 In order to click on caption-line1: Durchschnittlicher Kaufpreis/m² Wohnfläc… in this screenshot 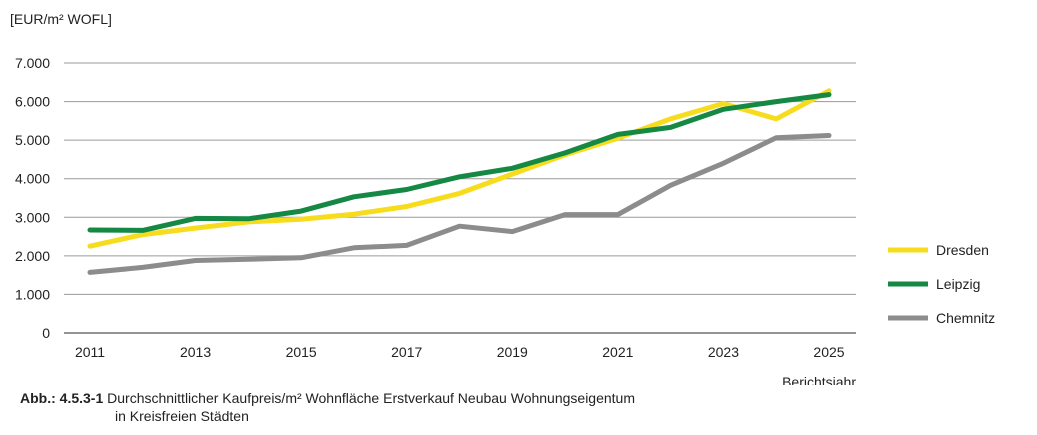, I will do `click(371, 398)`.